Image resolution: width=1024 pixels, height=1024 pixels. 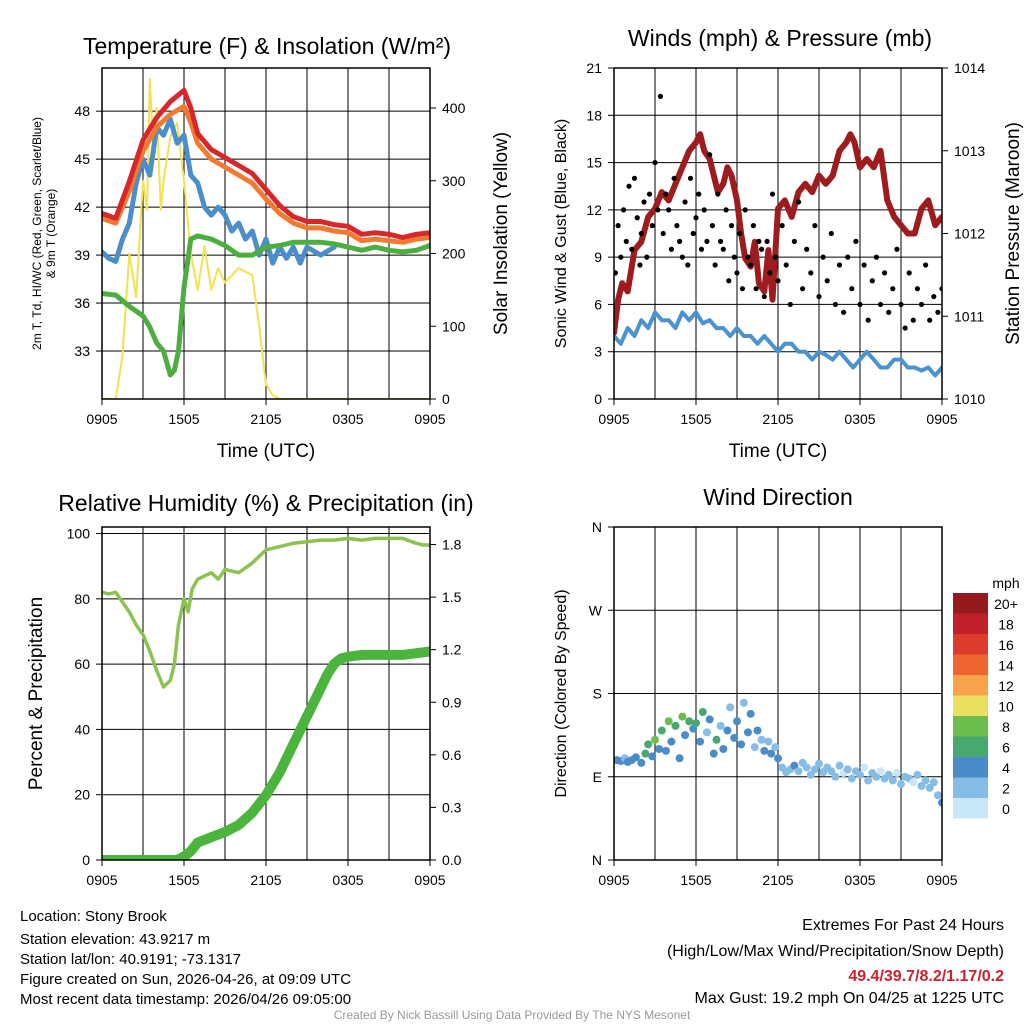 I want to click on colorbar-title: mph, so click(x=1005, y=583).